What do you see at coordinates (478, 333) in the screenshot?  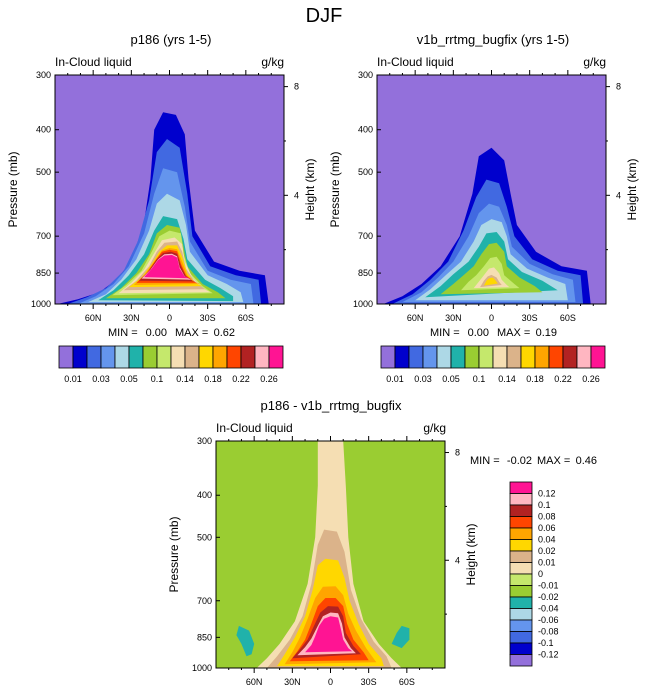 I see `min-value: 0.00` at bounding box center [478, 333].